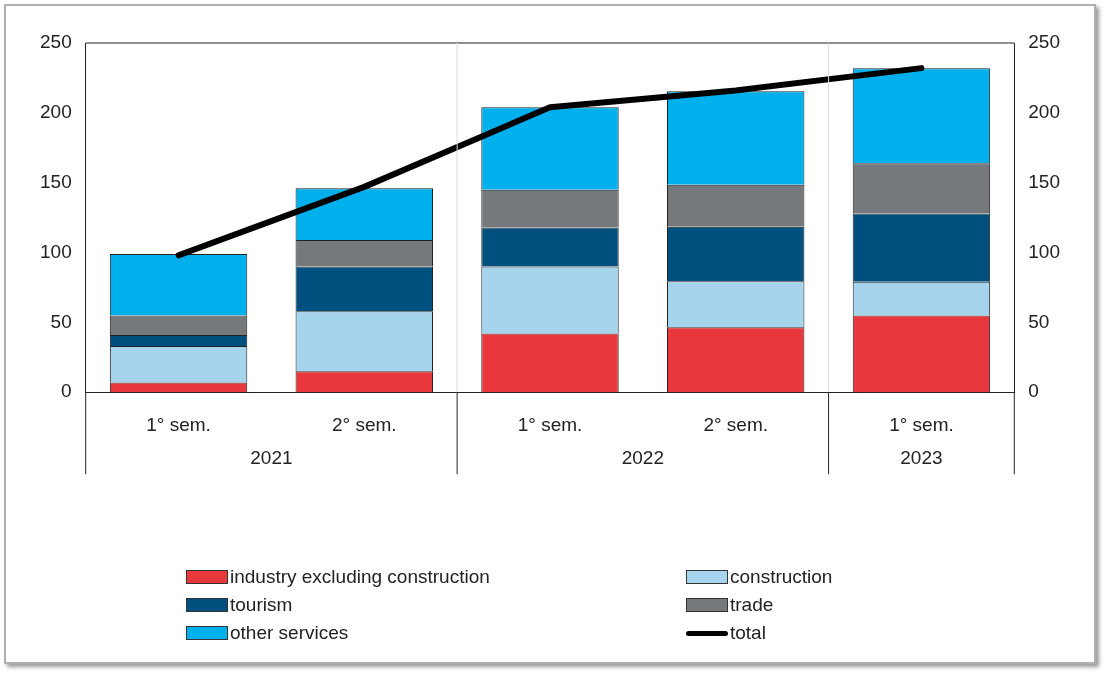  I want to click on y-tick-label: 100, so click(56, 251).